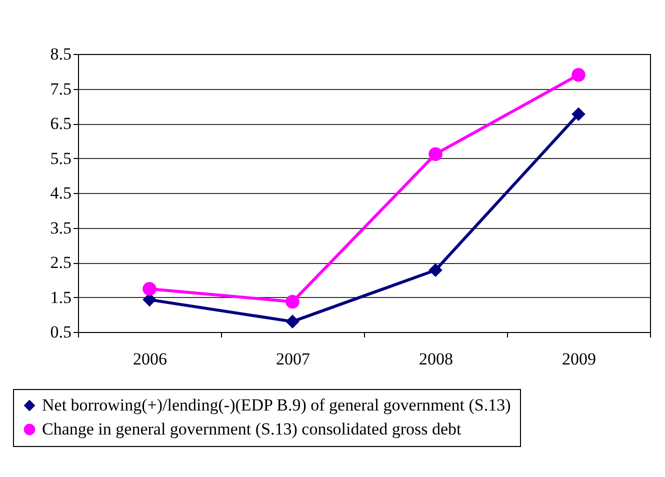 Image resolution: width=665 pixels, height=477 pixels. What do you see at coordinates (61, 158) in the screenshot?
I see `y-tick-label: 5.5` at bounding box center [61, 158].